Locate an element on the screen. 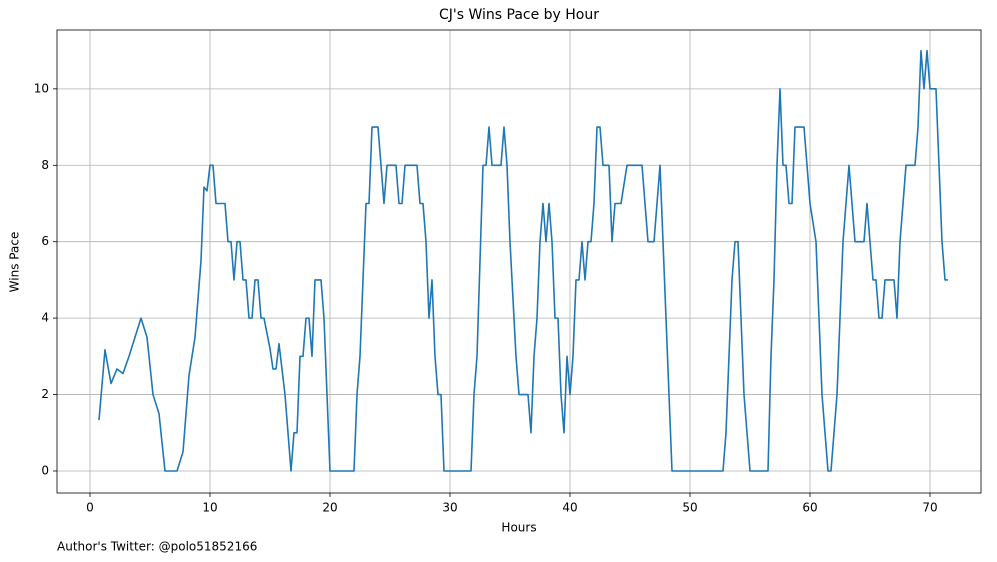 This screenshot has width=997, height=562. x-tick-label: 70 is located at coordinates (929, 508).